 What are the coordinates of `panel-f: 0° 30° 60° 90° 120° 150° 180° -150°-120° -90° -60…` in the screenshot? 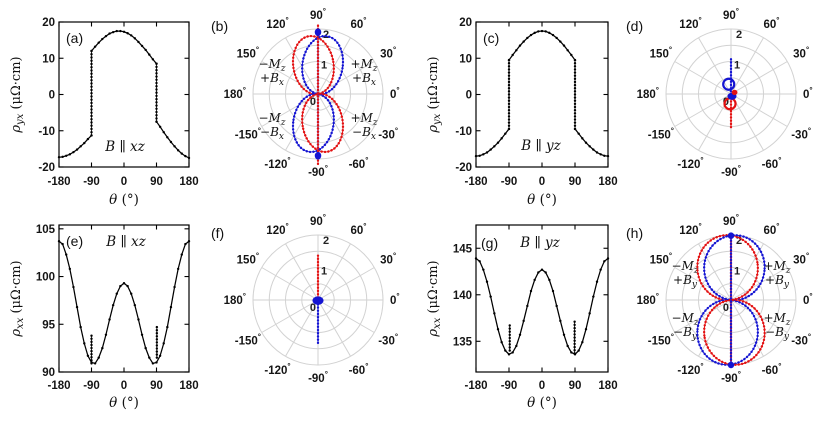 It's located at (305, 299).